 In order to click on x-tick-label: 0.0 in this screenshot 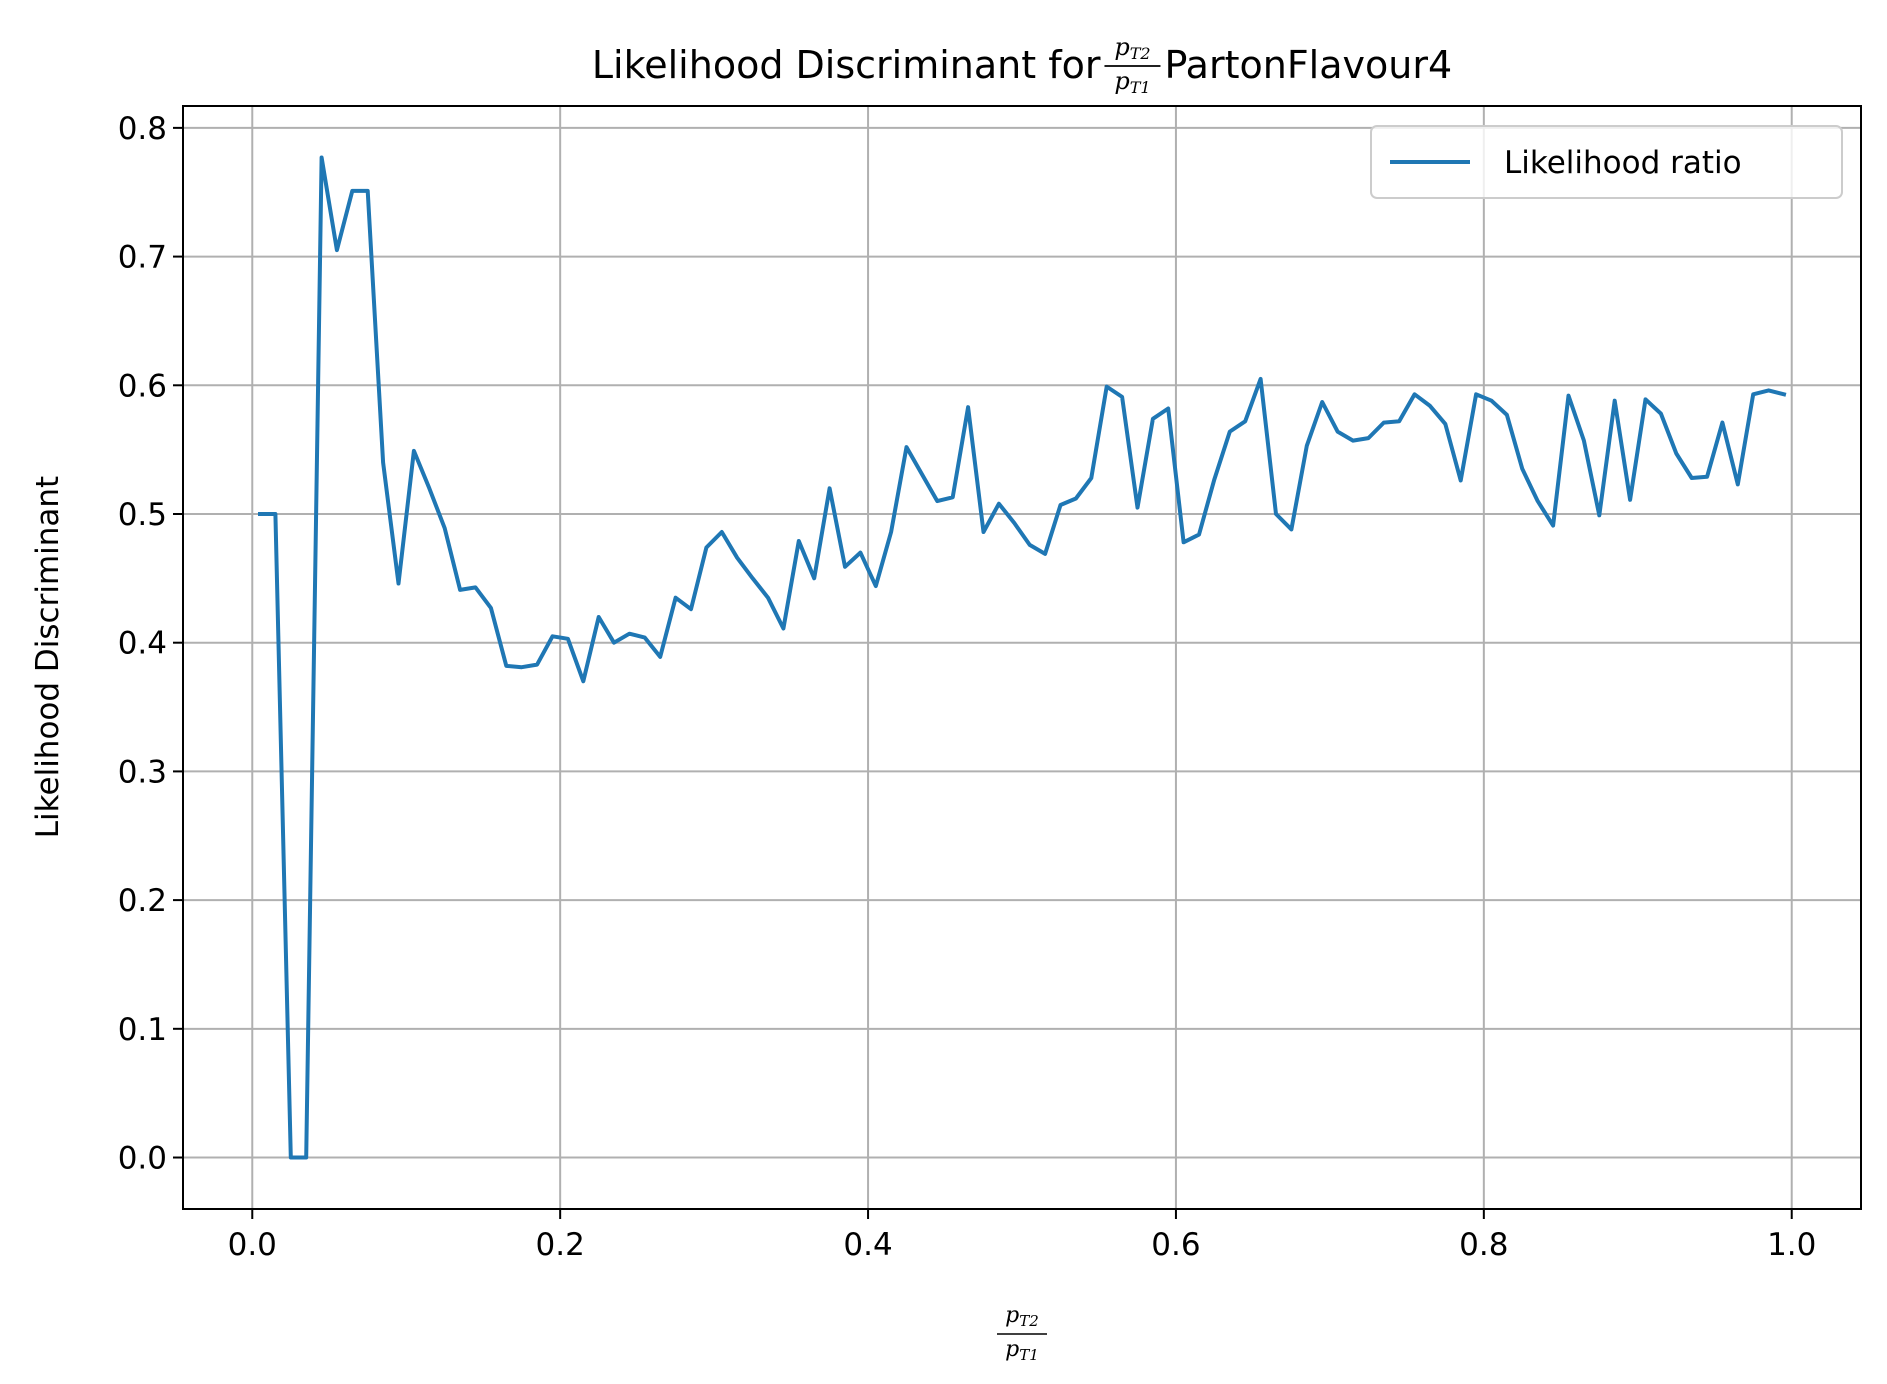, I will do `click(252, 1245)`.